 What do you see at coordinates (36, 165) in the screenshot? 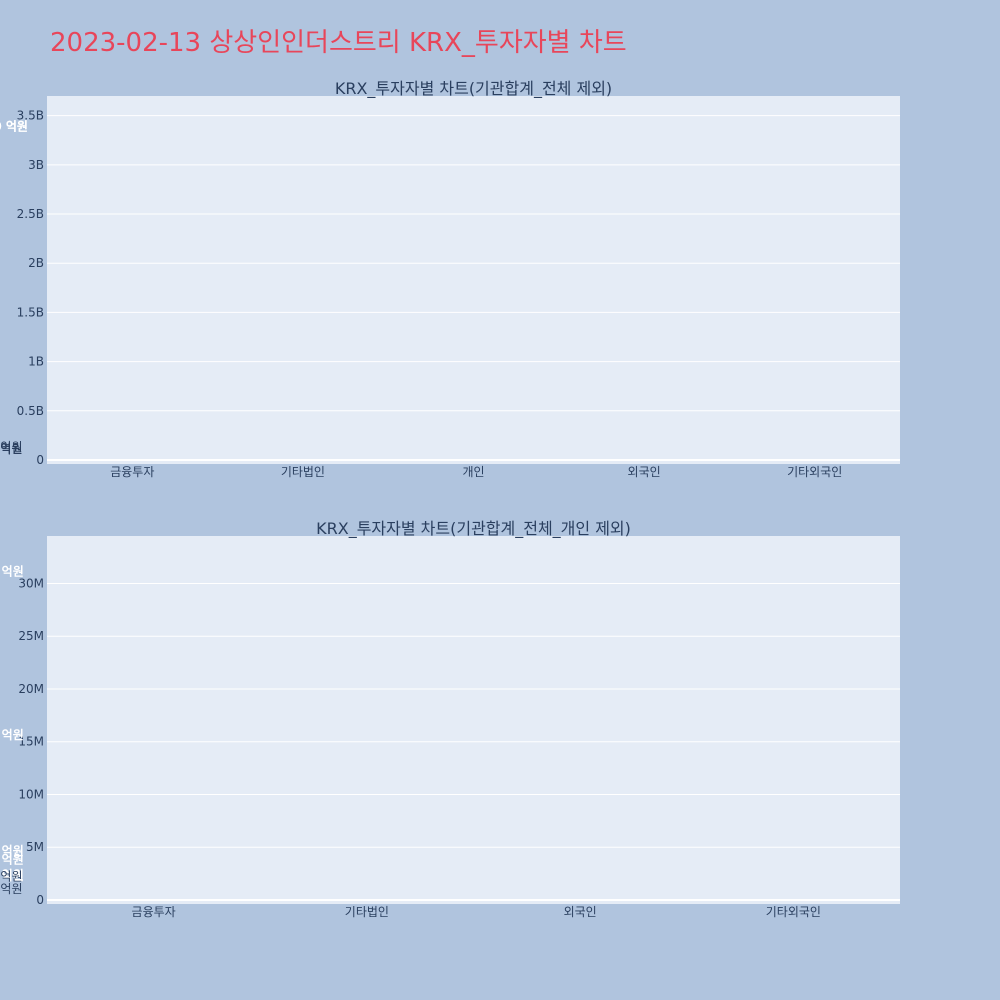
I see `y-tick-label: 3B` at bounding box center [36, 165].